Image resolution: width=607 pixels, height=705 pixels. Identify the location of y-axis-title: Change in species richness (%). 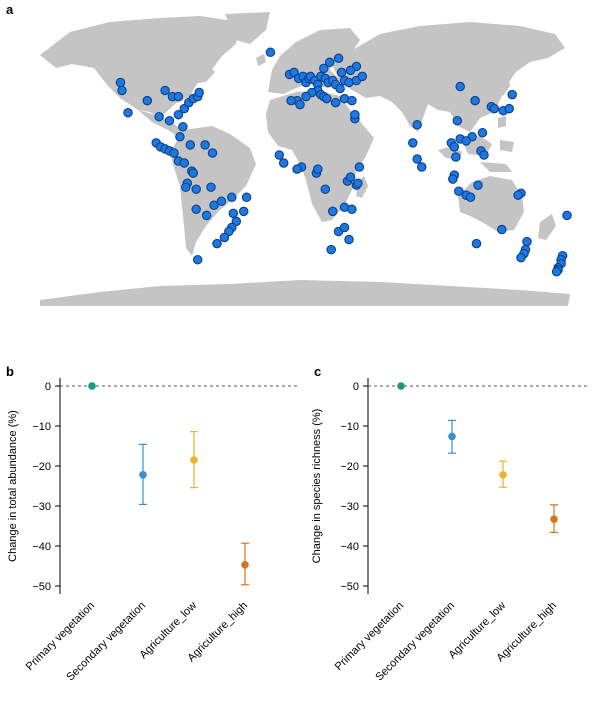
(317, 486).